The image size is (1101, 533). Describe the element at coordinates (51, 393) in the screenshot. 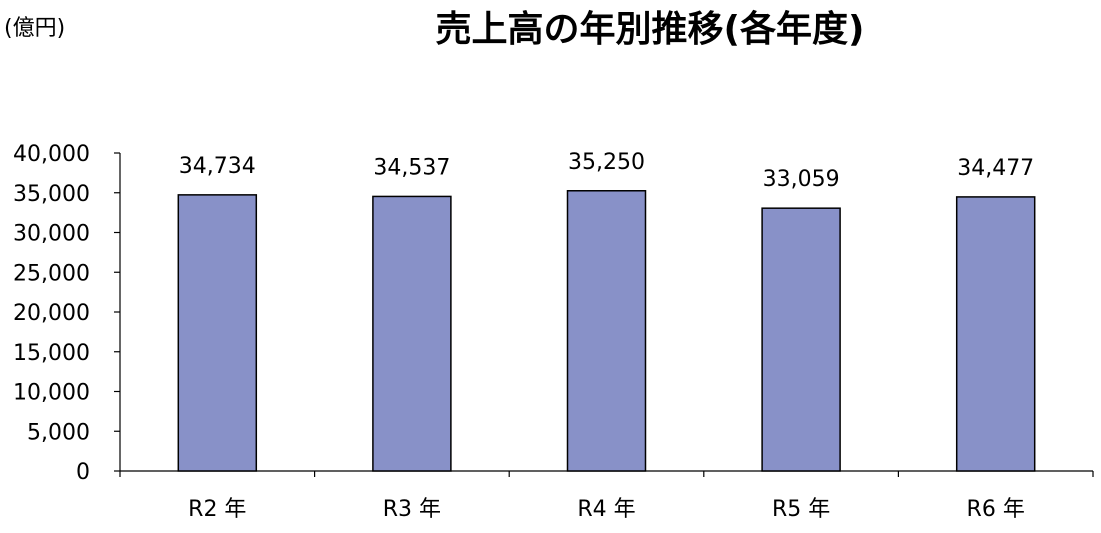

I see `y-tick-label: 10,000` at that location.